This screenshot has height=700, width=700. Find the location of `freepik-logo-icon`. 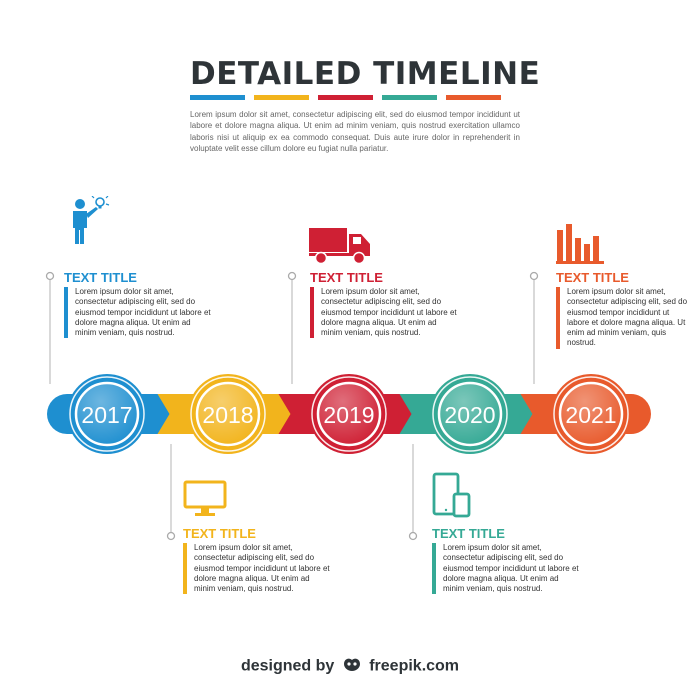

freepik-logo-icon is located at coordinates (352, 666).